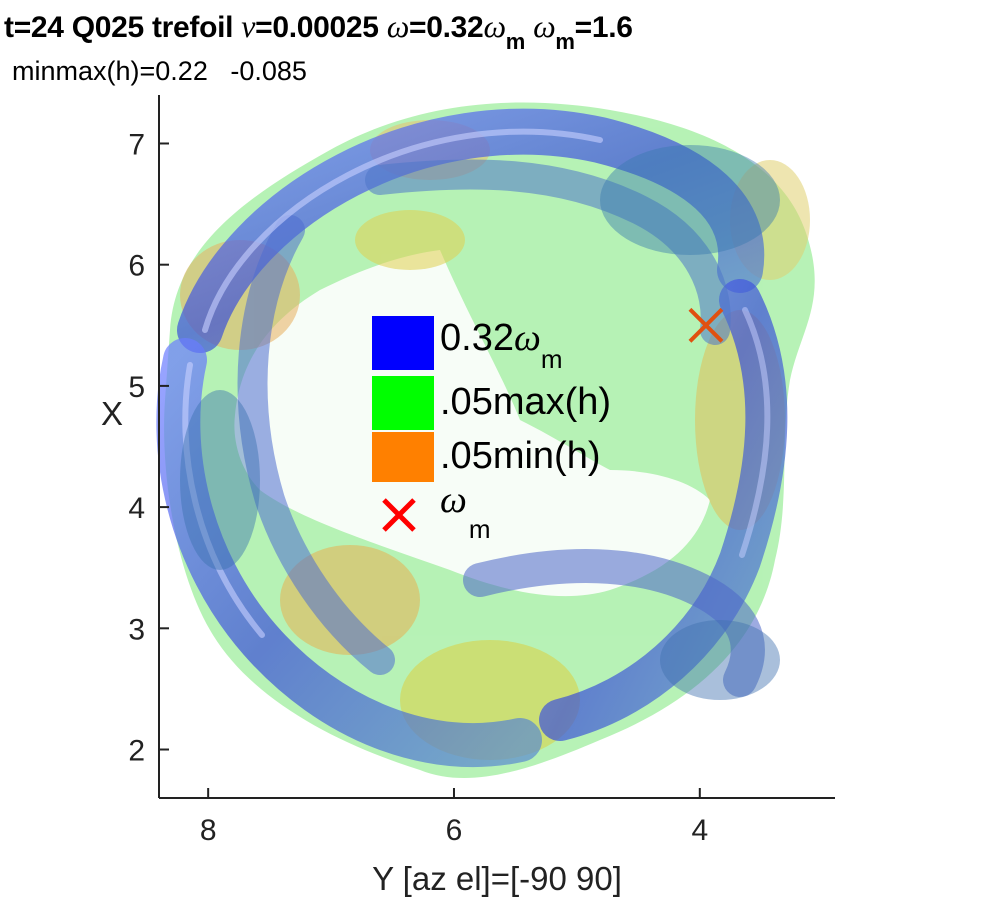 The width and height of the screenshot is (994, 899). I want to click on title-prefix: t=24 Q025 trefoil, so click(123, 27).